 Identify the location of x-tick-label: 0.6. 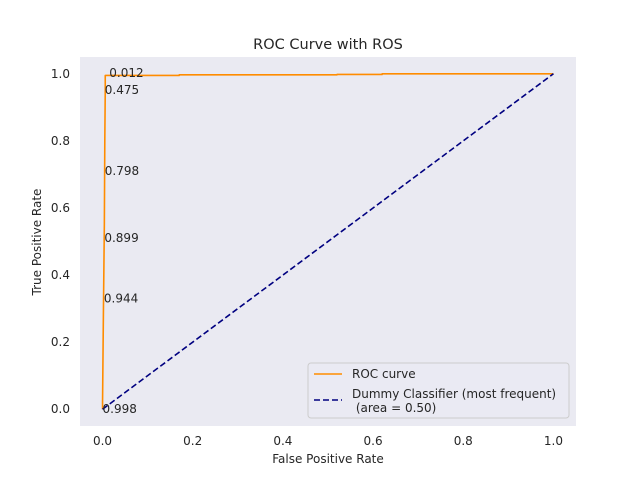
(373, 441).